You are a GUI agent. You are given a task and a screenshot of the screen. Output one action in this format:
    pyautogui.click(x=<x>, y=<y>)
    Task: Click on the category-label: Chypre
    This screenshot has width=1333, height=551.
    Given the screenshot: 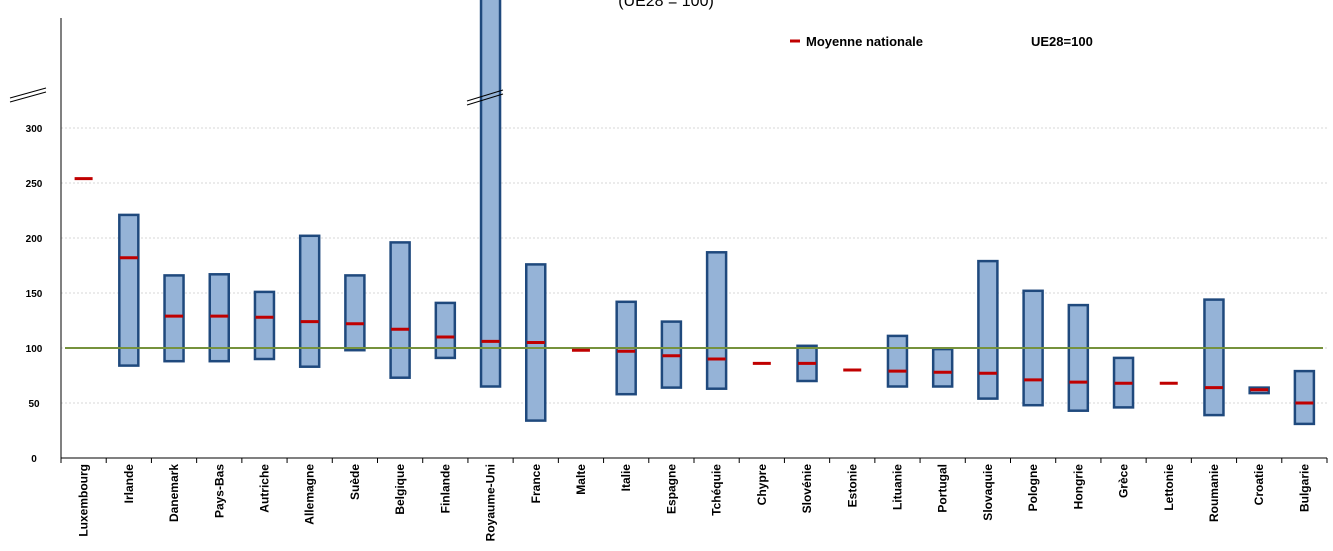 What is the action you would take?
    pyautogui.click(x=762, y=485)
    